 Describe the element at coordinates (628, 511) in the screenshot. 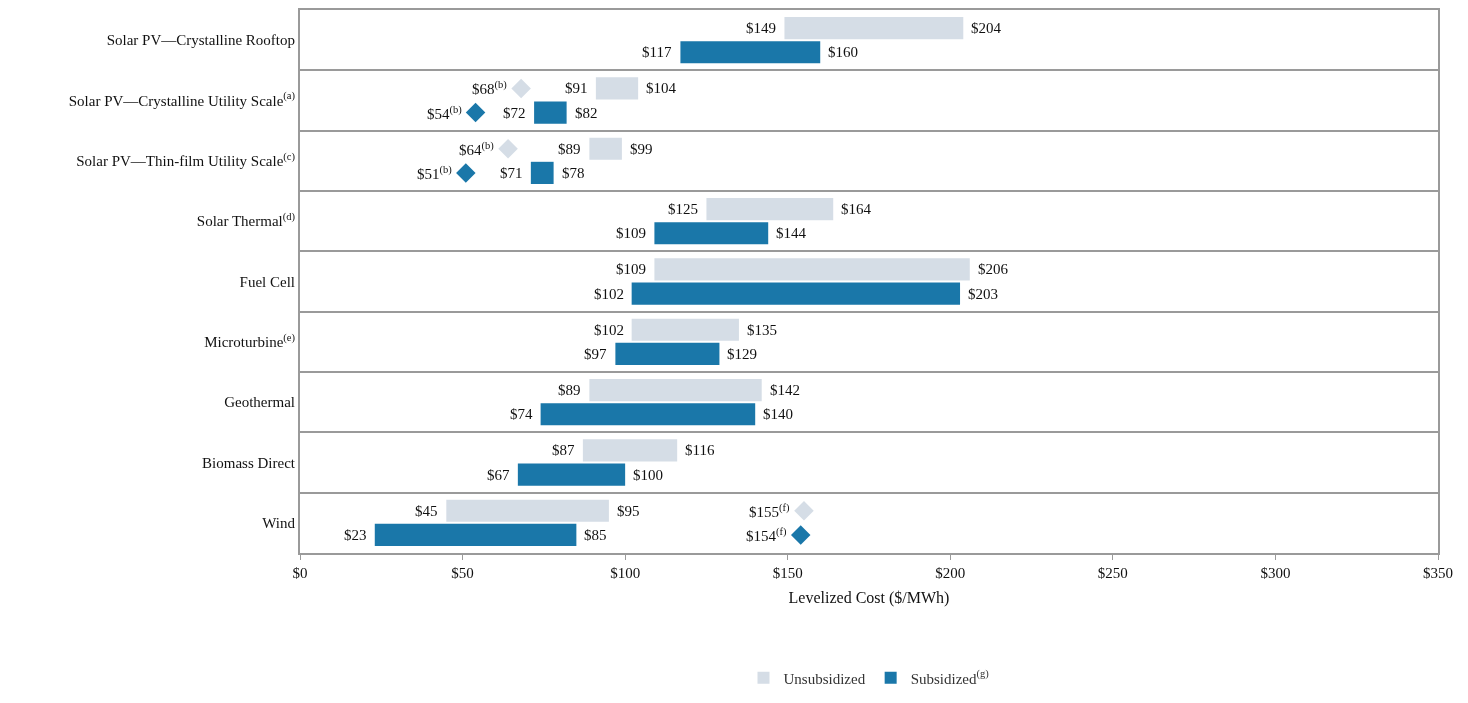

I see `annotation: $95` at that location.